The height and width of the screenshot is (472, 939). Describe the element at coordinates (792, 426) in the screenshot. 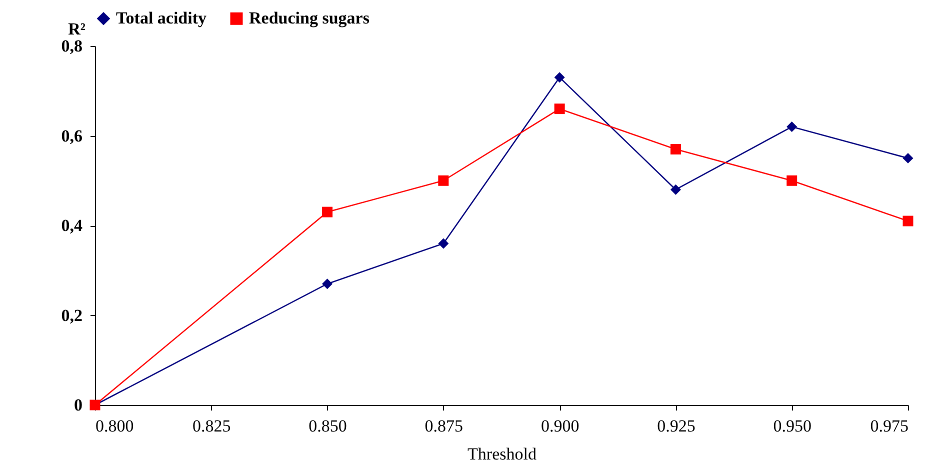

I see `x-tick-label: 0.950` at that location.